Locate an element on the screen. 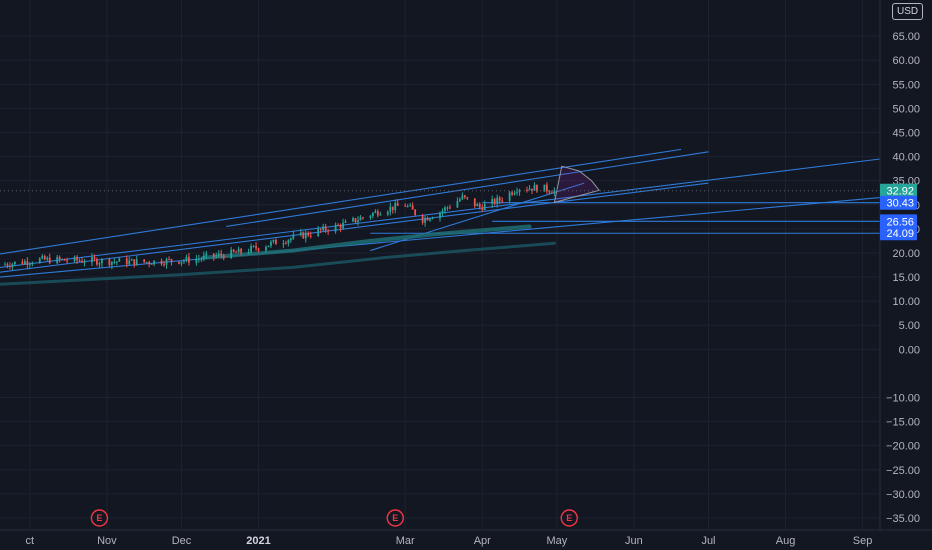 The width and height of the screenshot is (932, 550). y-tick-label: 40.00 is located at coordinates (906, 158).